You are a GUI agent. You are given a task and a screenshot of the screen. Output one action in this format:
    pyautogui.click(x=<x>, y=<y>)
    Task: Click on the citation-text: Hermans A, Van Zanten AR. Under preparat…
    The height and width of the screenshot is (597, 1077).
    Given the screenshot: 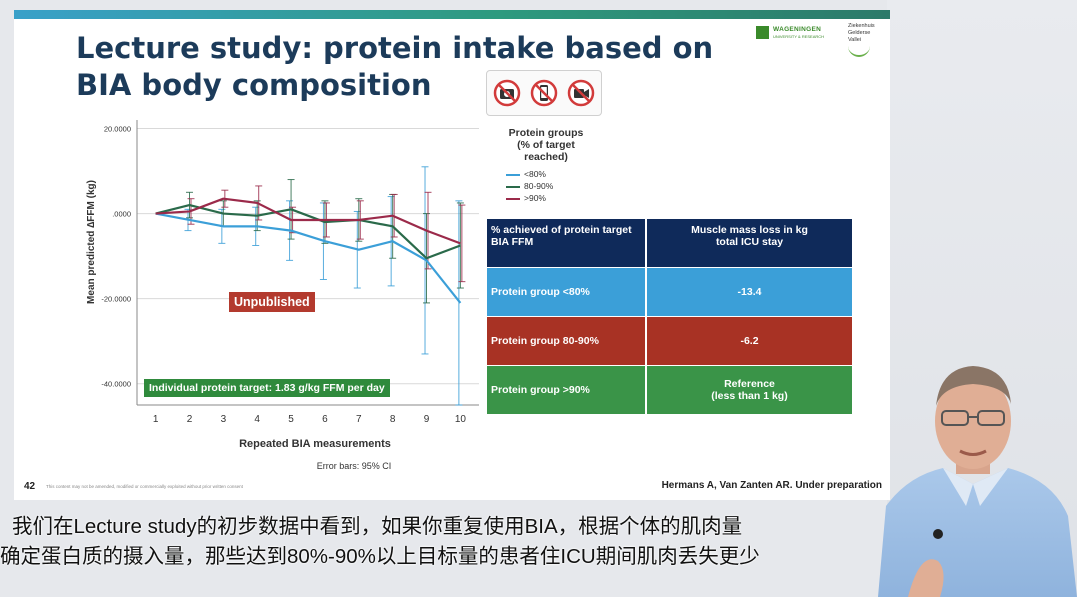 What is the action you would take?
    pyautogui.click(x=771, y=485)
    